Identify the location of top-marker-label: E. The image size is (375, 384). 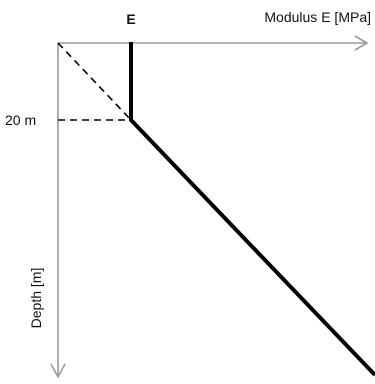
(130, 19).